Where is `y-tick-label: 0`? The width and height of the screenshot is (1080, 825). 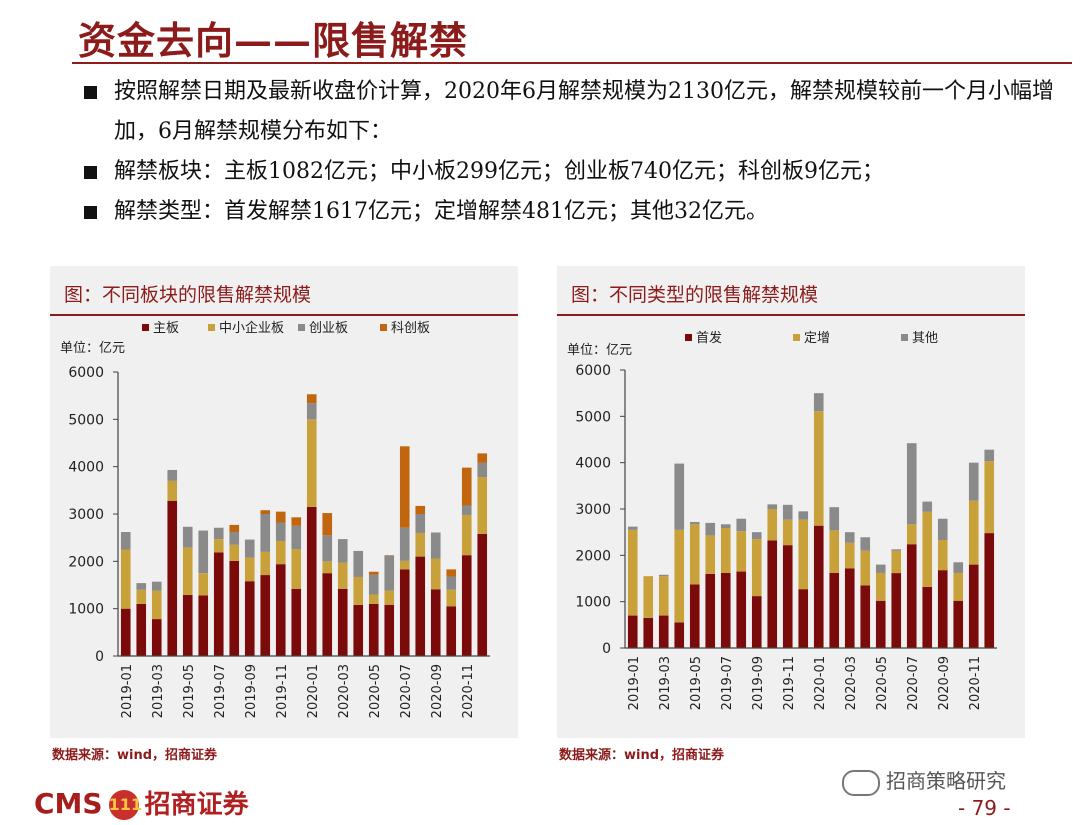
y-tick-label: 0 is located at coordinates (99, 657).